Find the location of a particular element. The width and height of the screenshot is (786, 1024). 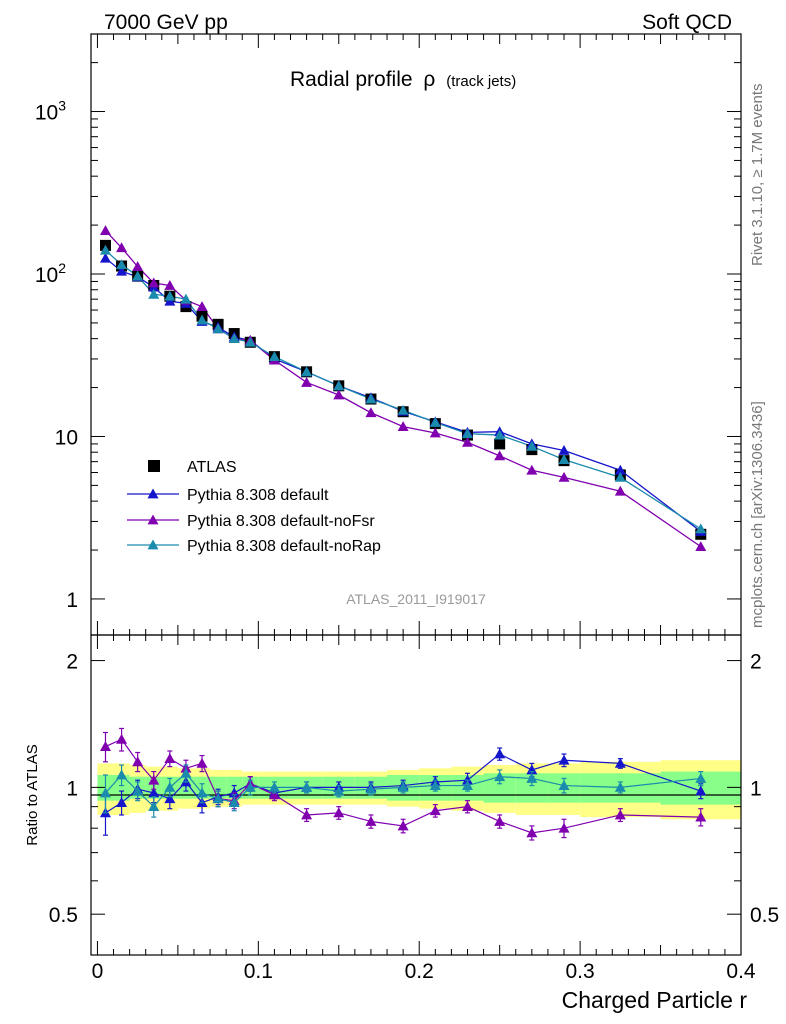

main-y-tick-label: 10³ is located at coordinates (50, 111).